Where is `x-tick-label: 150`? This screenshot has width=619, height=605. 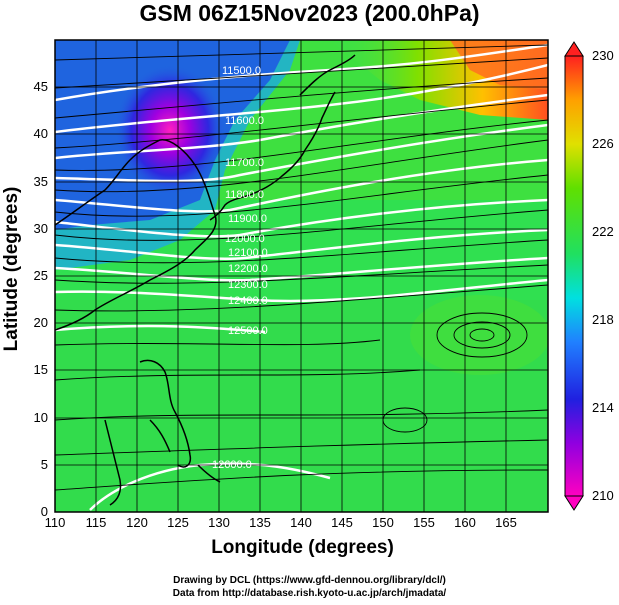
x-tick-label: 150 is located at coordinates (383, 522).